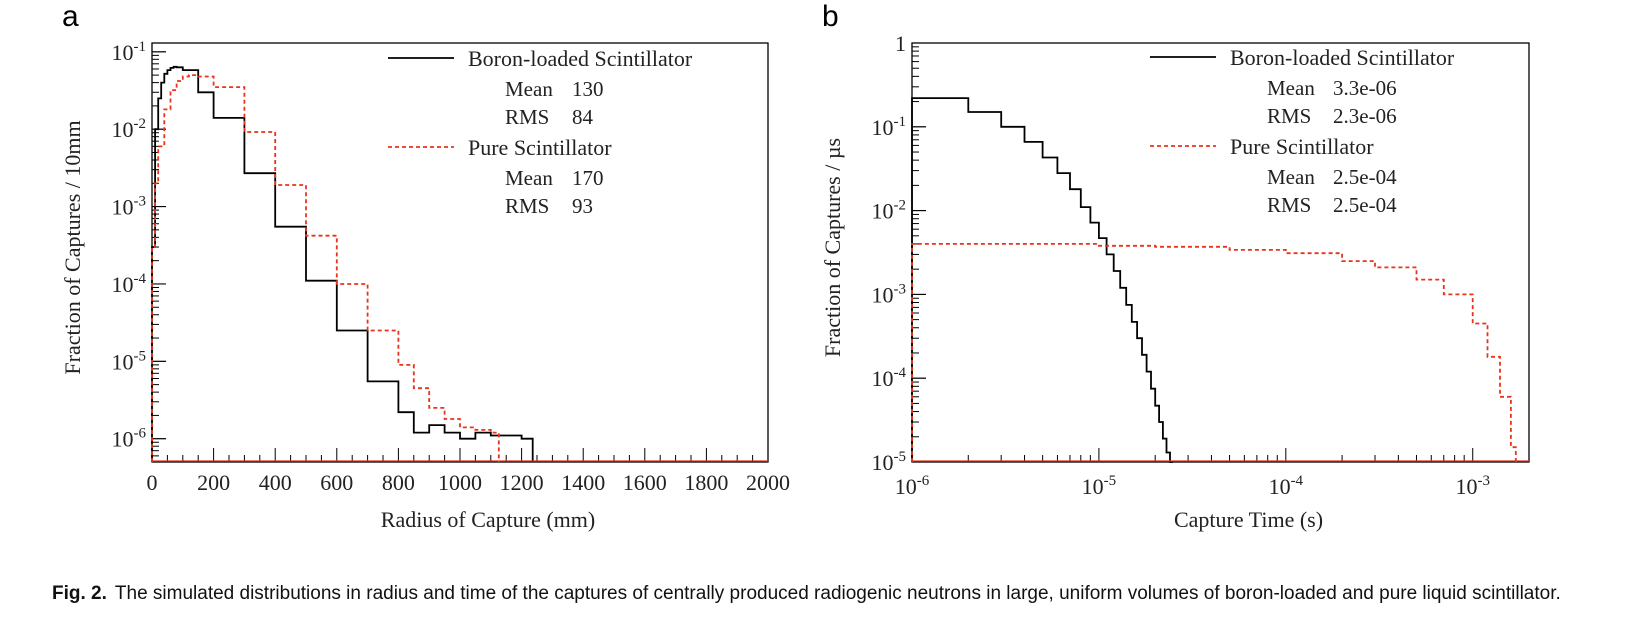  I want to click on panel-b-stat-value-0-1: 2.3e-06, so click(1365, 116).